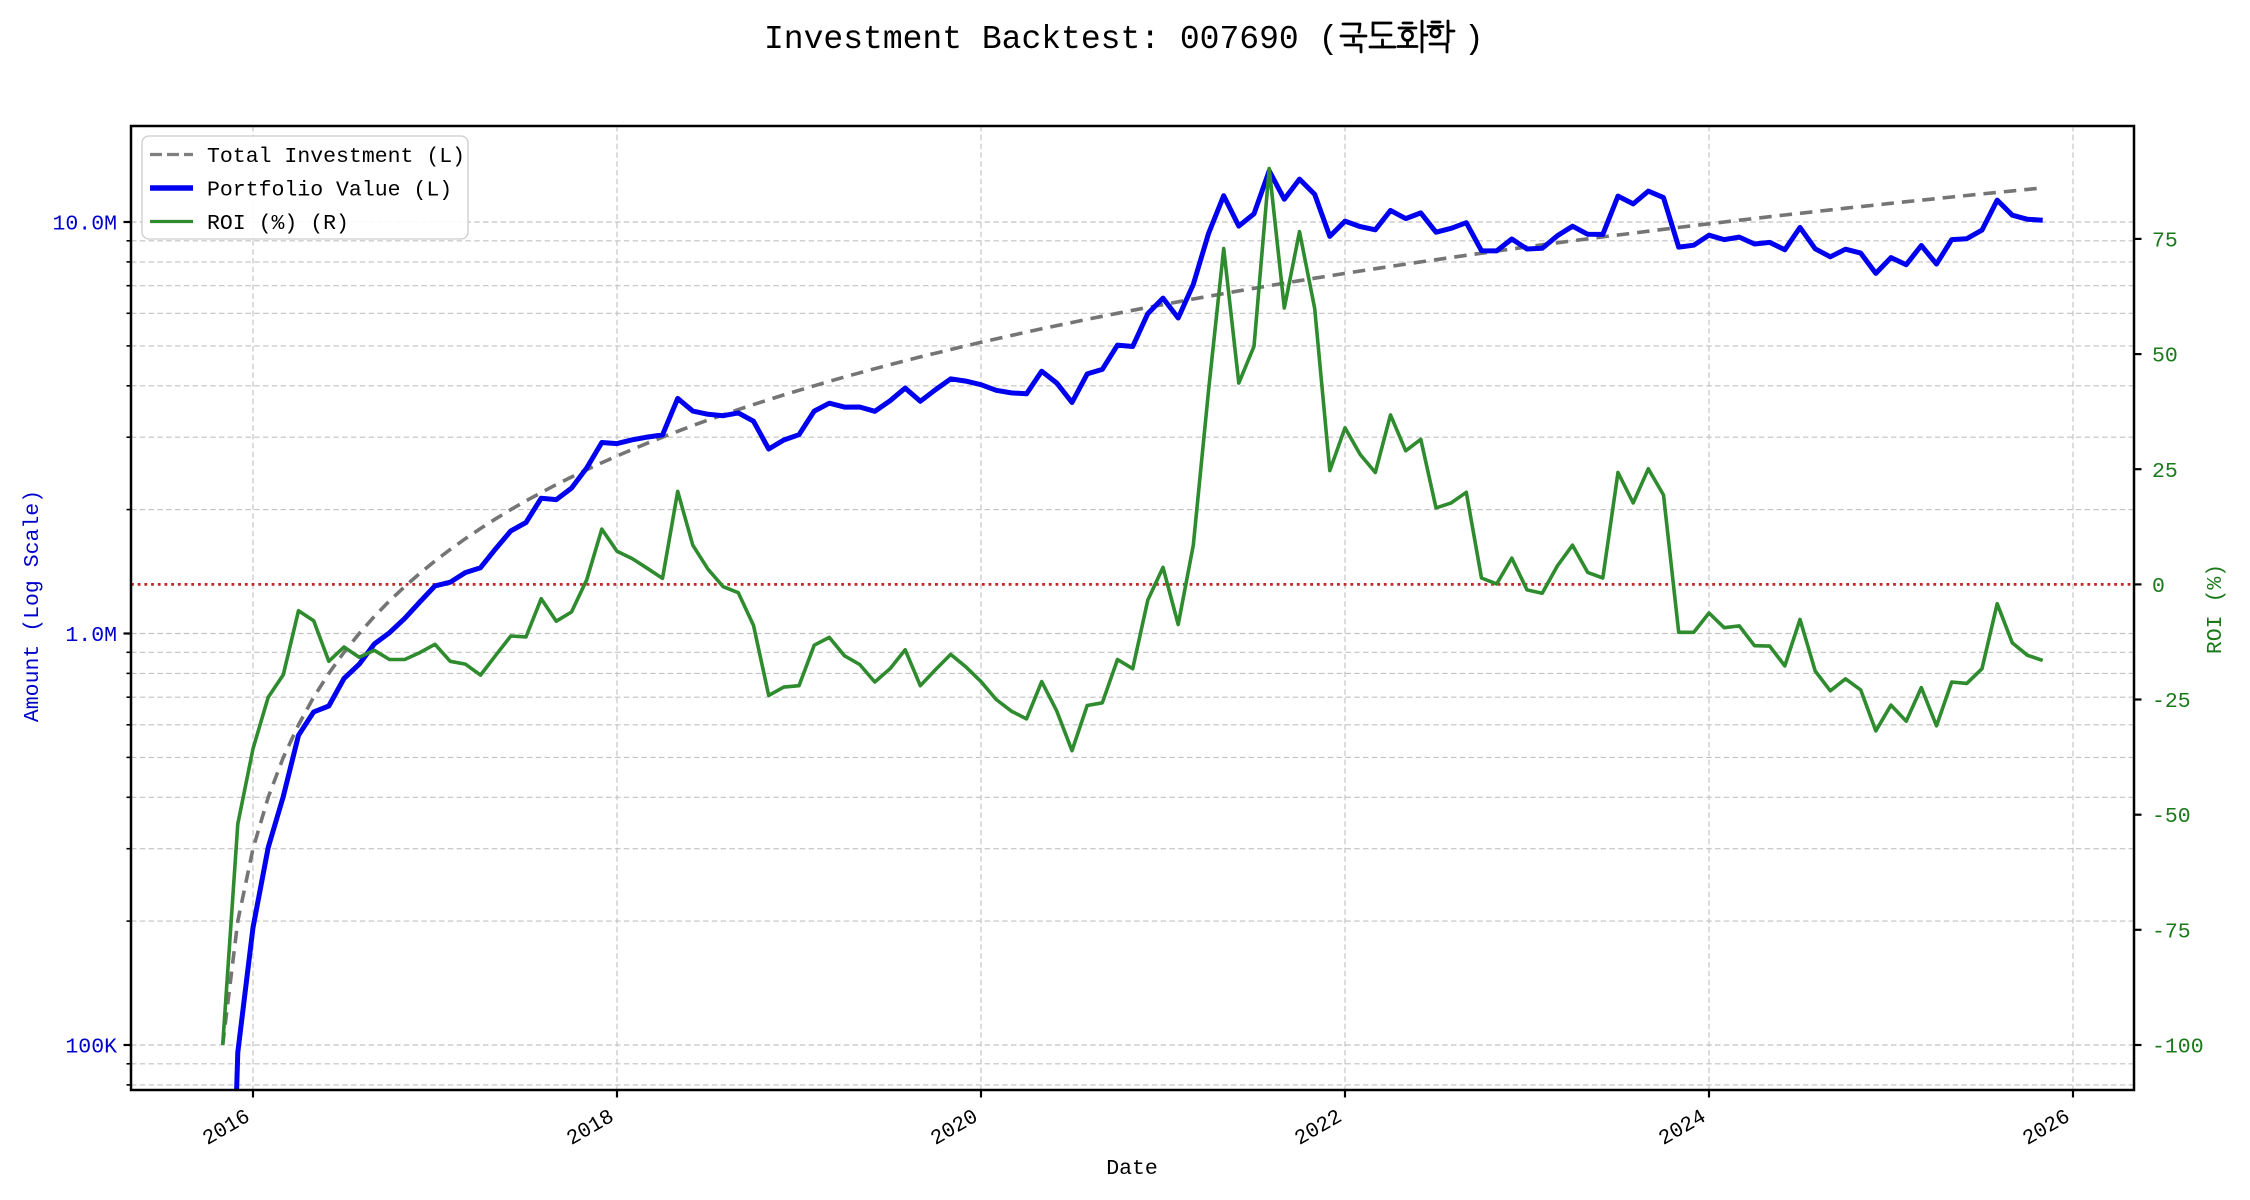  Describe the element at coordinates (84, 225) in the screenshot. I see `svg-text: 10.0M` at that location.